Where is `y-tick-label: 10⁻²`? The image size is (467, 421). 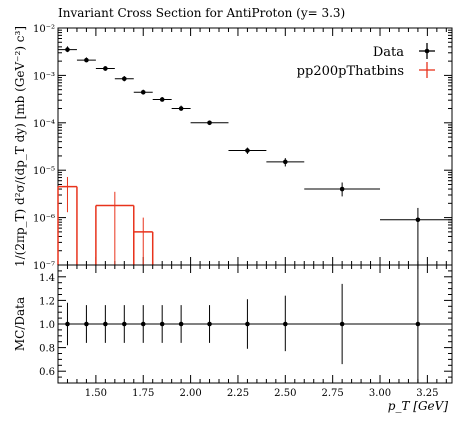 y-tick-label: 10⁻² is located at coordinates (44, 29).